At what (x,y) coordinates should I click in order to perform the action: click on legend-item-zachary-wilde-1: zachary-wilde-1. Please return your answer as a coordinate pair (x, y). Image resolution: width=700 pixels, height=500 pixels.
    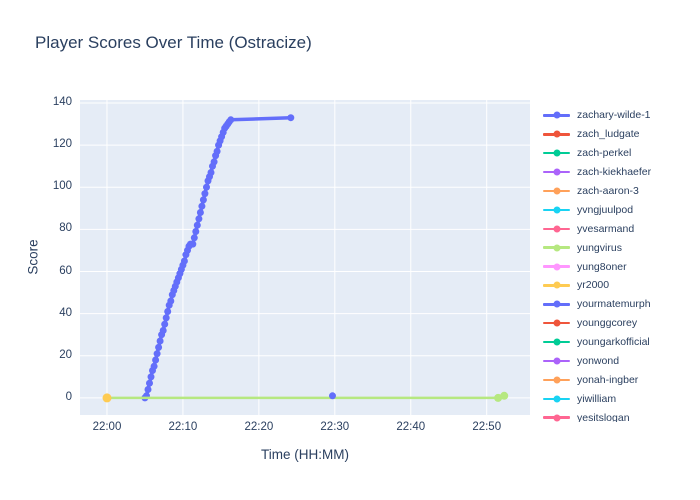
    Looking at the image, I should click on (620, 115).